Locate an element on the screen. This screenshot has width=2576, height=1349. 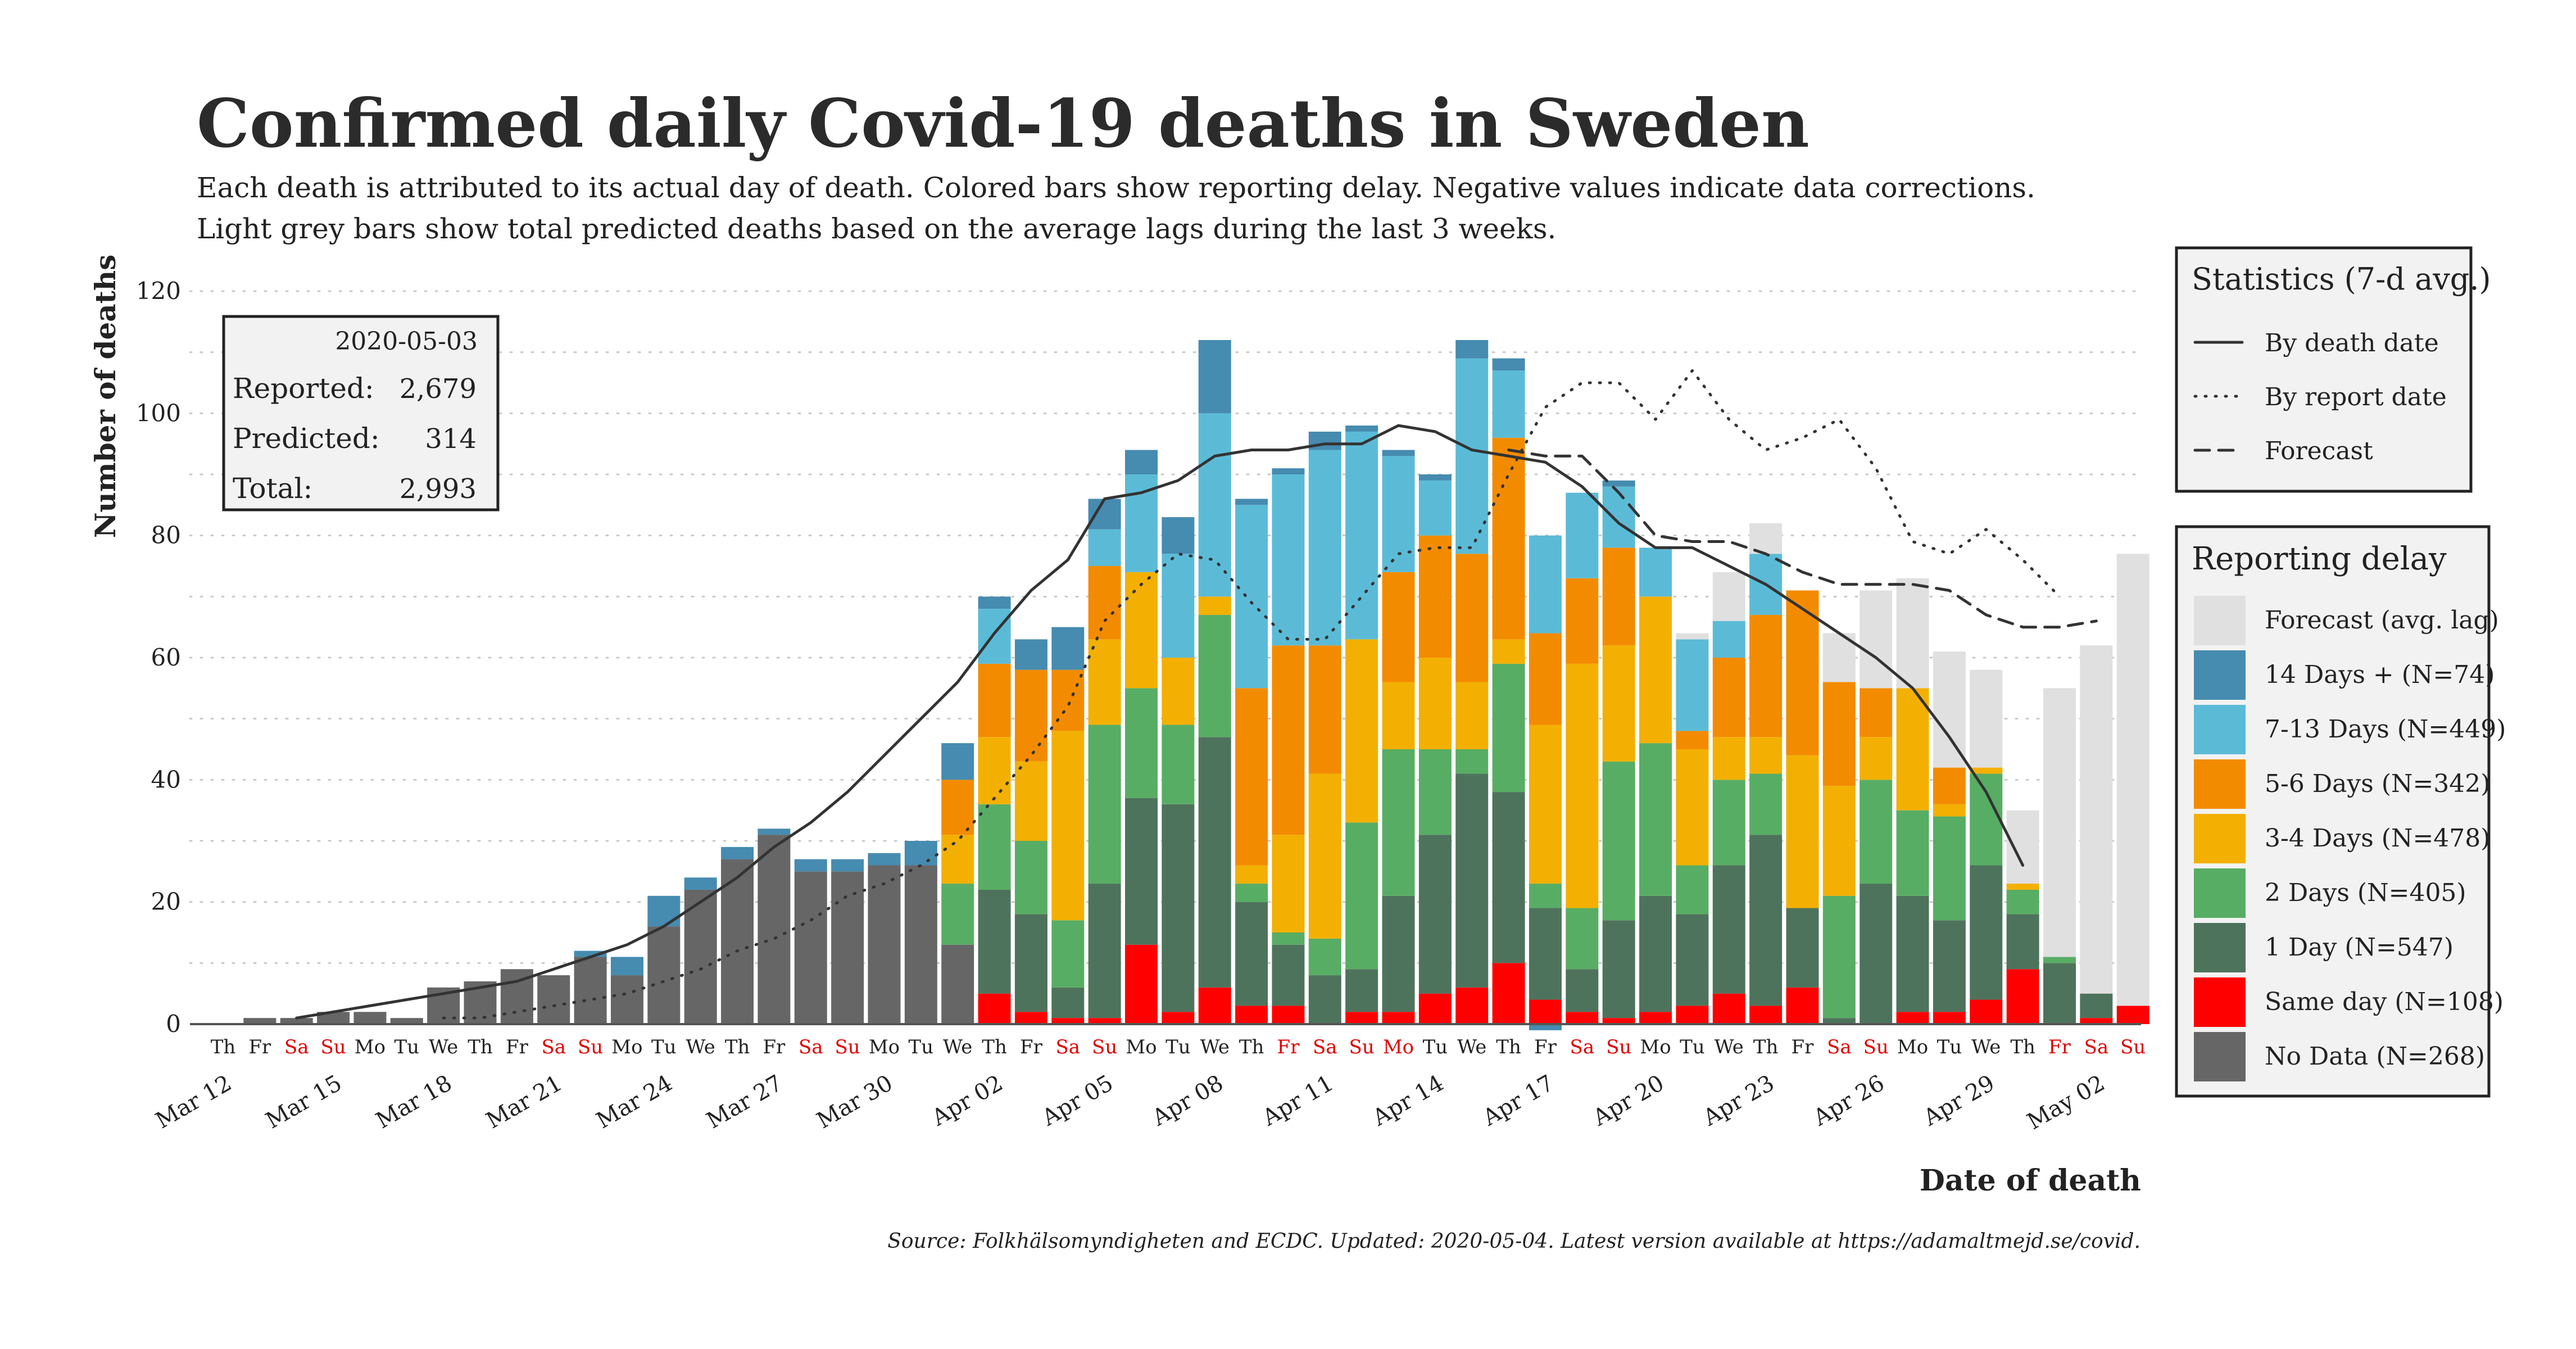
legend-label: By death date is located at coordinates (2352, 343).